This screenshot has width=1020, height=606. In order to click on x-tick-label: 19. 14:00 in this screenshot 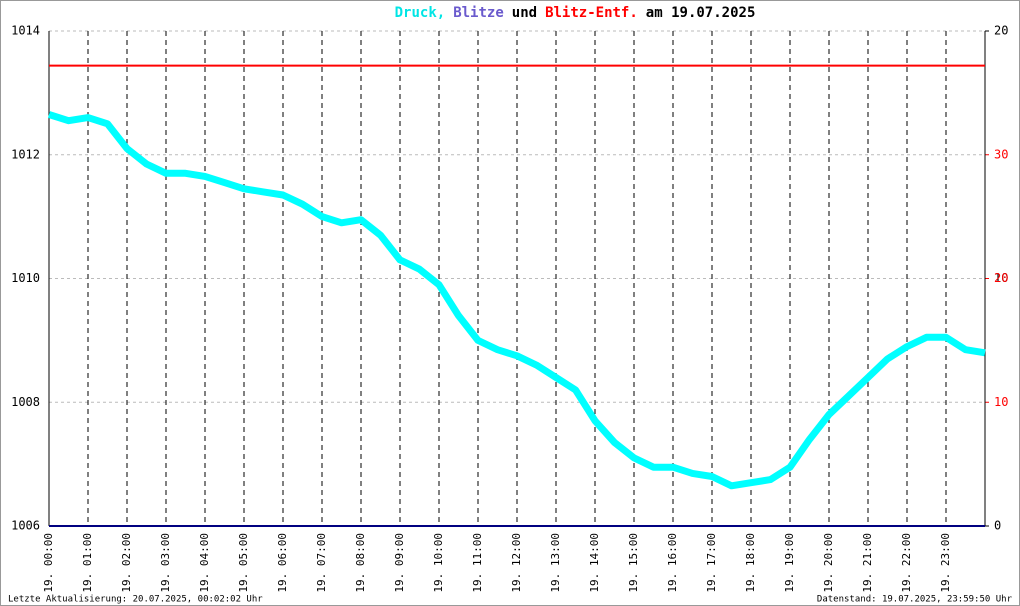, I will do `click(594, 563)`.